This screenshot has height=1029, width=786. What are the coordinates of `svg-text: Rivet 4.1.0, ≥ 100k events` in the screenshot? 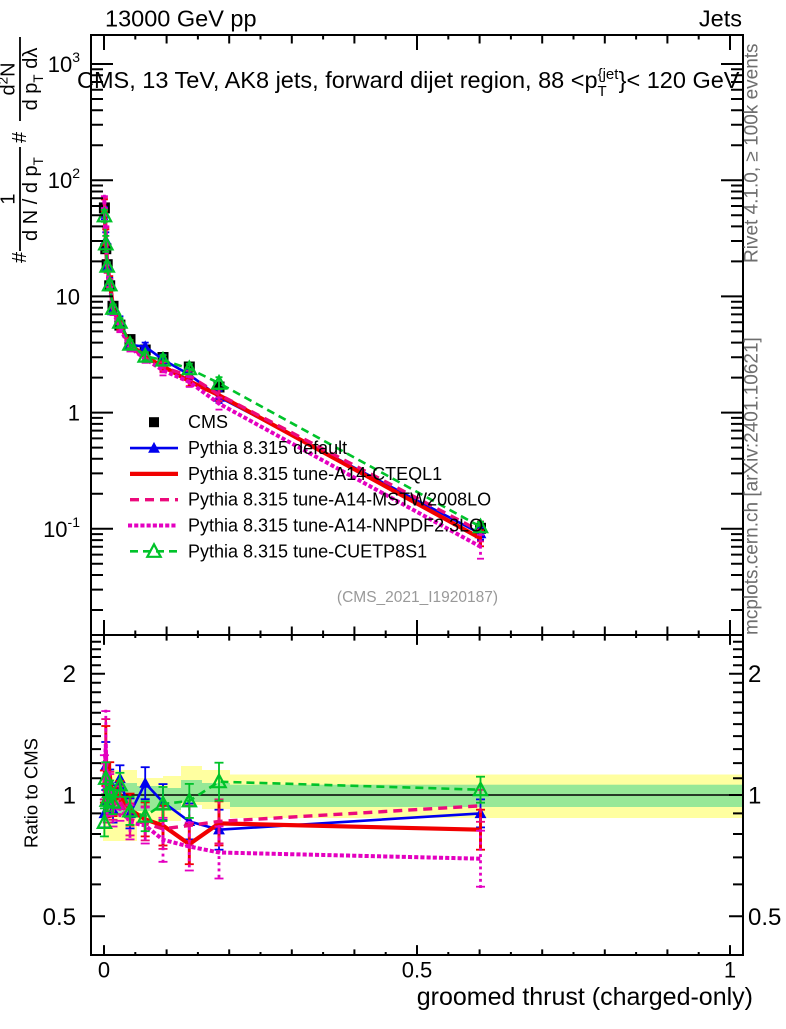 It's located at (752, 153).